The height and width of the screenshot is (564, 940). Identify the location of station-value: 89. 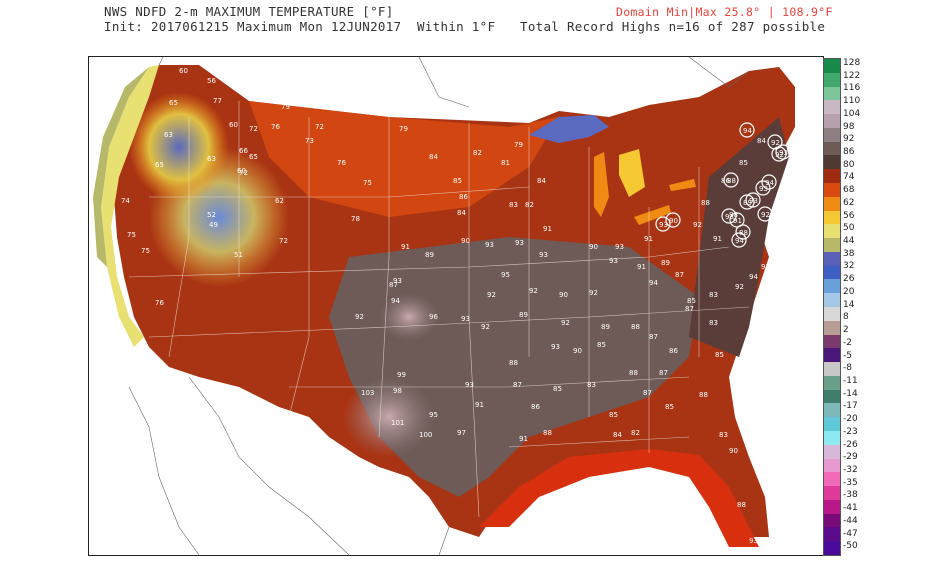
(605, 327).